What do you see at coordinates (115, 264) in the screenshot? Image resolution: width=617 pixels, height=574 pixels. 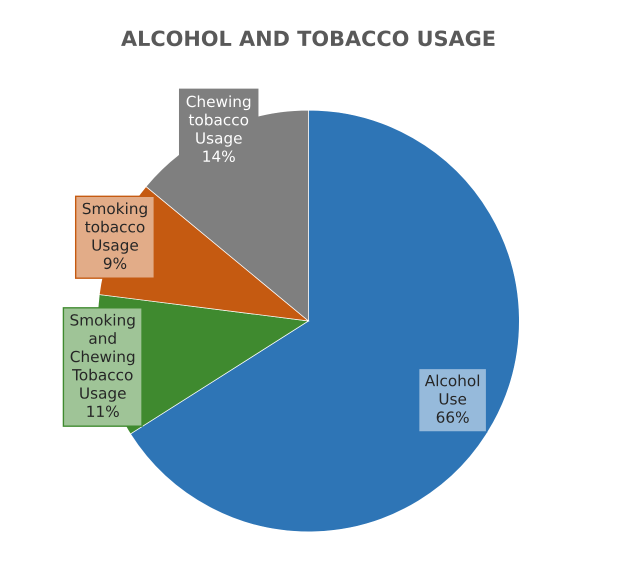 I see `data-label: 9%` at bounding box center [115, 264].